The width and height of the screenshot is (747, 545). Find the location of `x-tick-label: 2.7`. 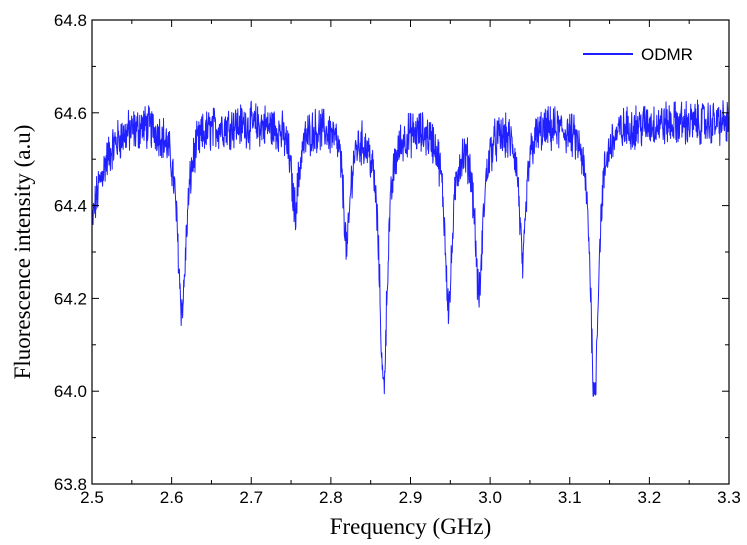

x-tick-label: 2.7 is located at coordinates (251, 497).